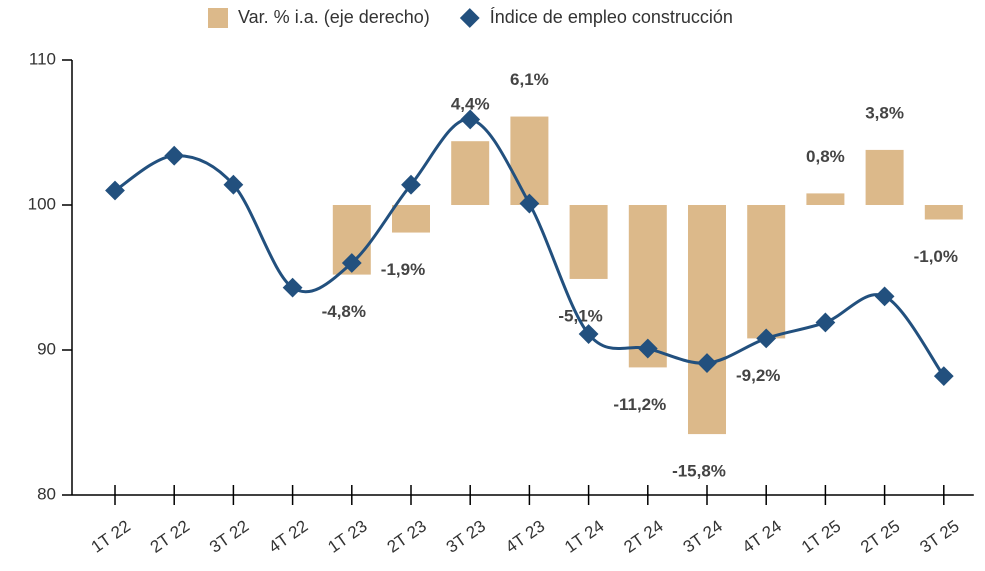 The width and height of the screenshot is (985, 571). I want to click on x-tick-label: 3T 22, so click(229, 536).